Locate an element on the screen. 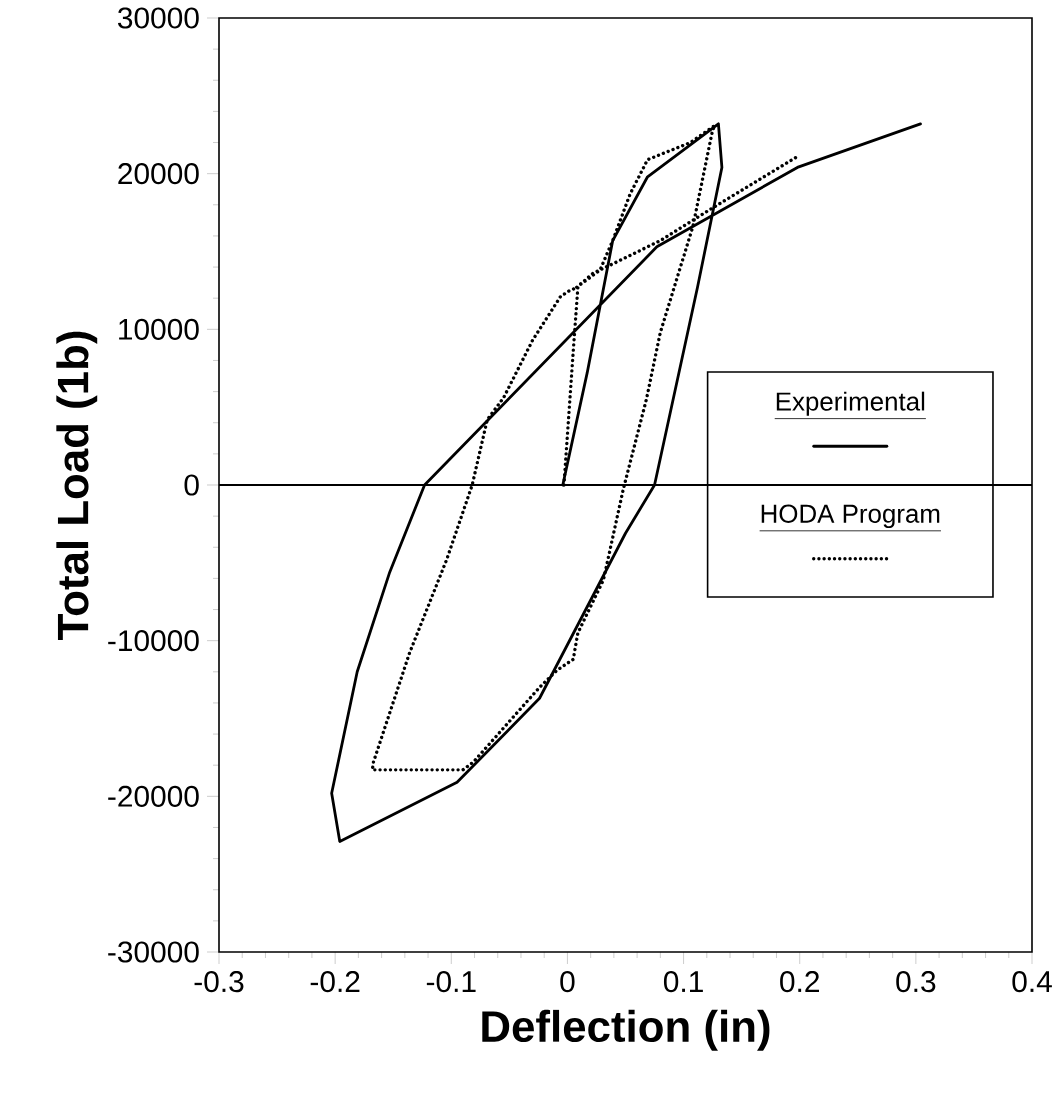 This screenshot has height=1098, width=1062. x-tick-label: 0 is located at coordinates (567, 982).